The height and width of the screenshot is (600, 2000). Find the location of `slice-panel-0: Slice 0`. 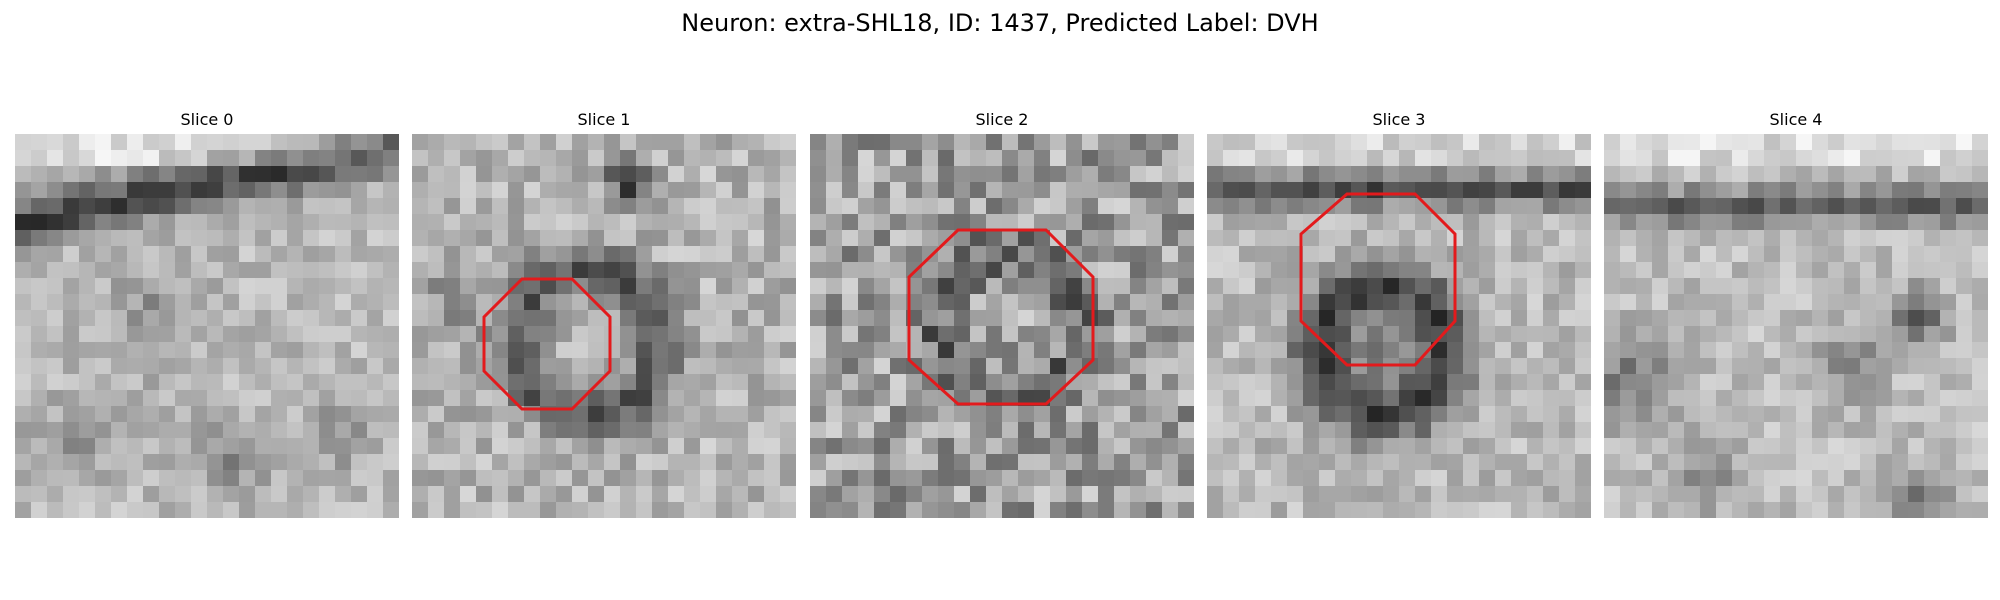

slice-panel-0: Slice 0 is located at coordinates (207, 313).